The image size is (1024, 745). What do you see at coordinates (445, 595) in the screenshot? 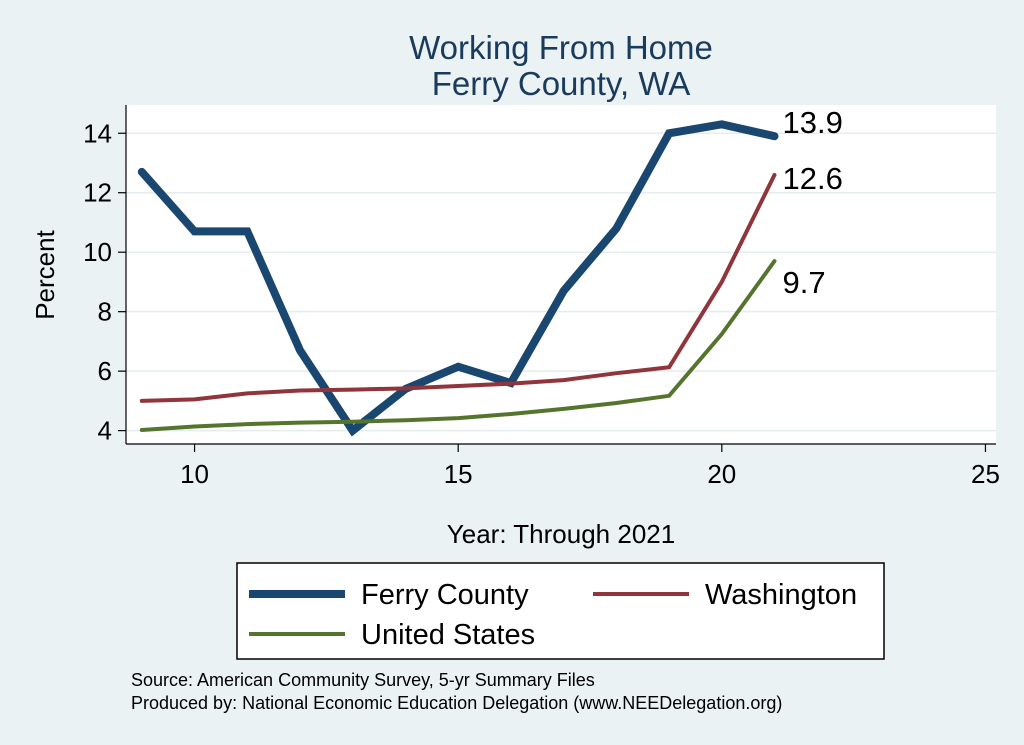
I see `legend-label: Ferry County` at bounding box center [445, 595].